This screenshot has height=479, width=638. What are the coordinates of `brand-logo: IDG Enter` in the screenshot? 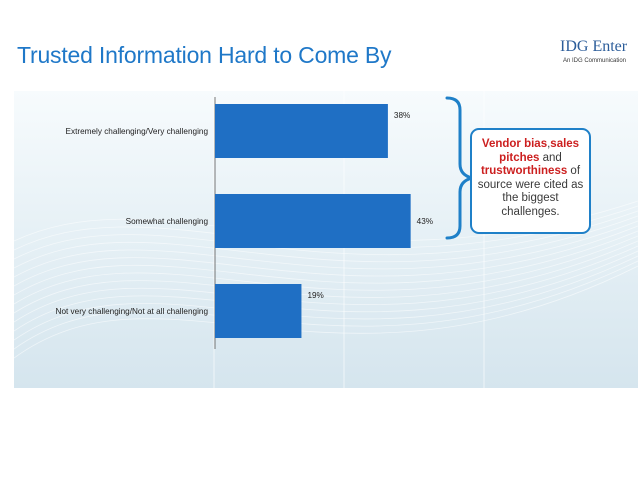 It's located at (594, 46).